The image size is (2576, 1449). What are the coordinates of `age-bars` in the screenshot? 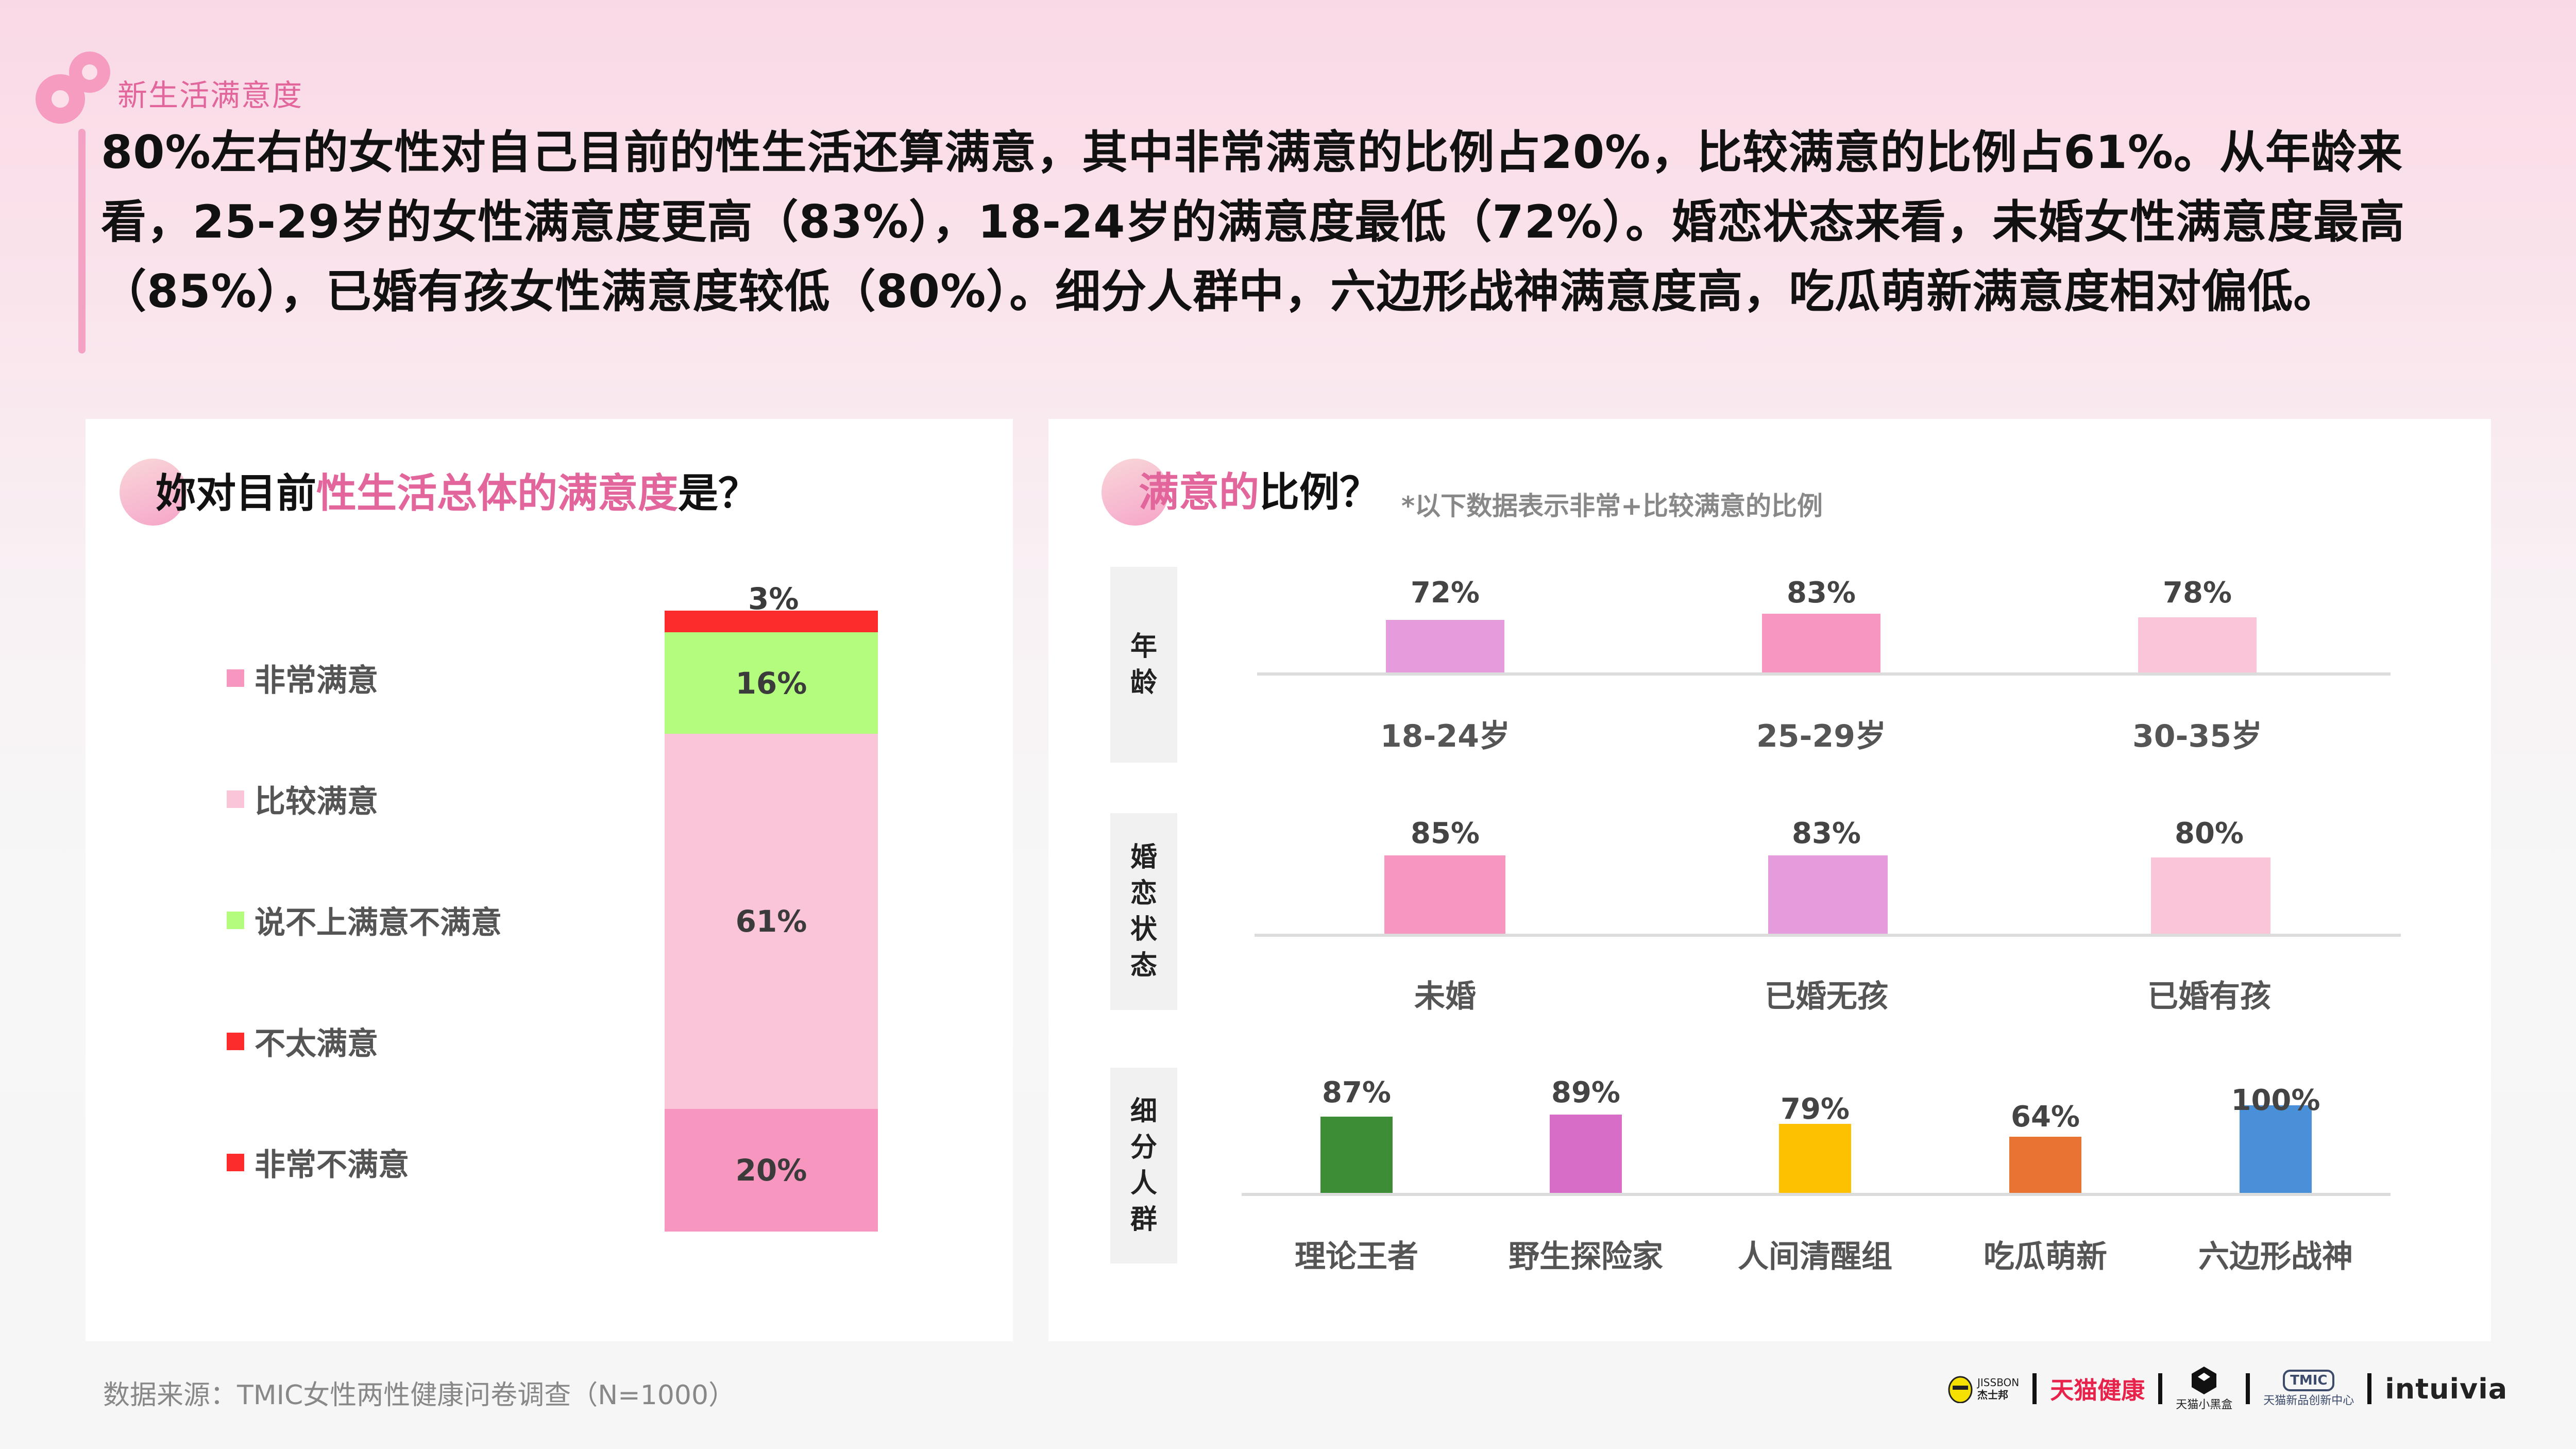 It's located at (1824, 619).